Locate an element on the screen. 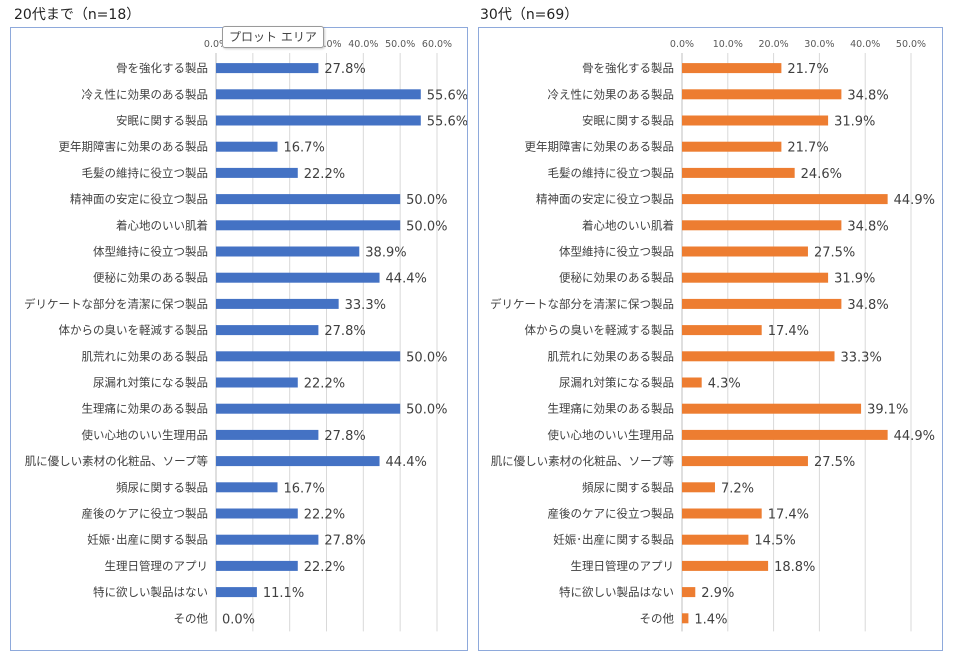  plot-area-tooltip: プロット エリア is located at coordinates (273, 37).